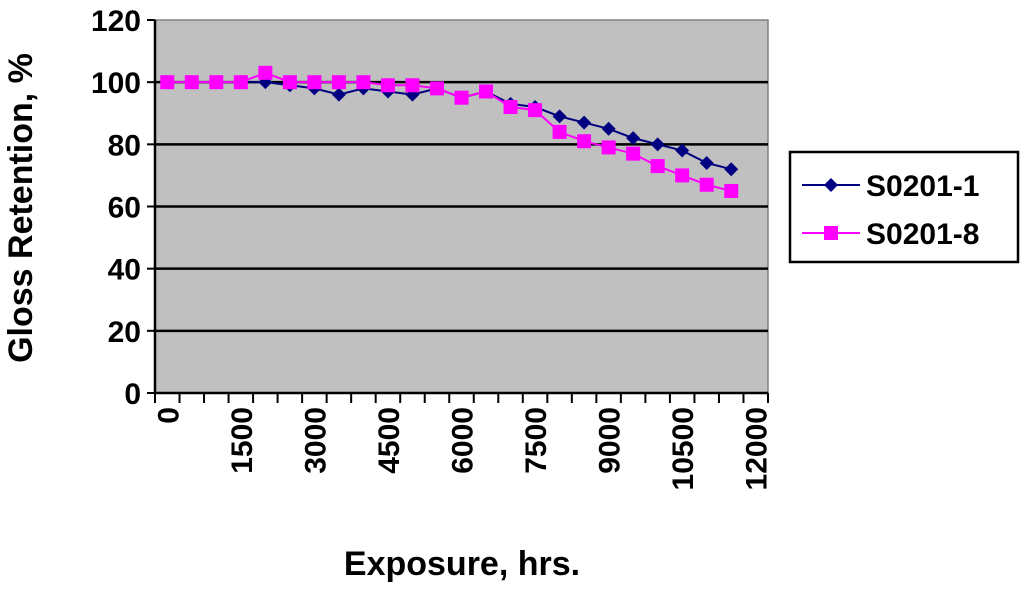 The height and width of the screenshot is (591, 1022). What do you see at coordinates (124, 208) in the screenshot?
I see `y-tick-label: 60` at bounding box center [124, 208].